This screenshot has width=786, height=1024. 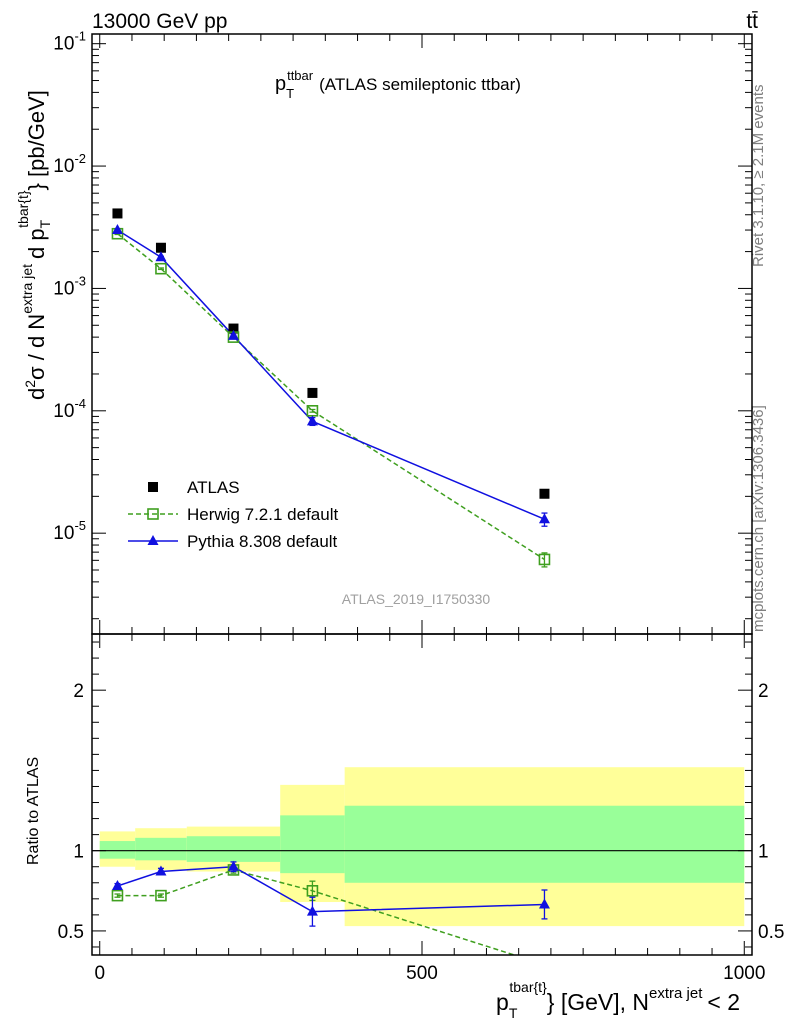 What do you see at coordinates (771, 932) in the screenshot?
I see `ratio-y-tick-label-right: 0.5` at bounding box center [771, 932].